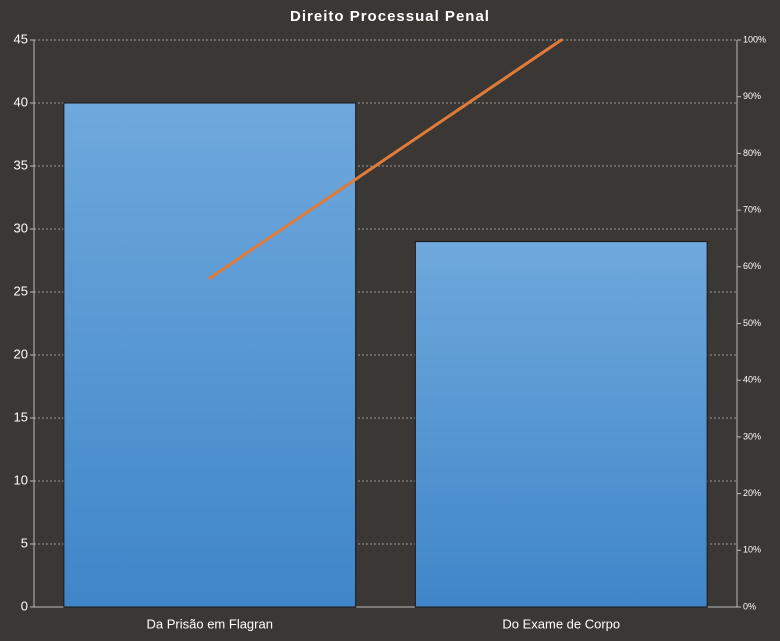 This screenshot has width=780, height=641. What do you see at coordinates (21, 353) in the screenshot?
I see `y-tick-label: 20` at bounding box center [21, 353].